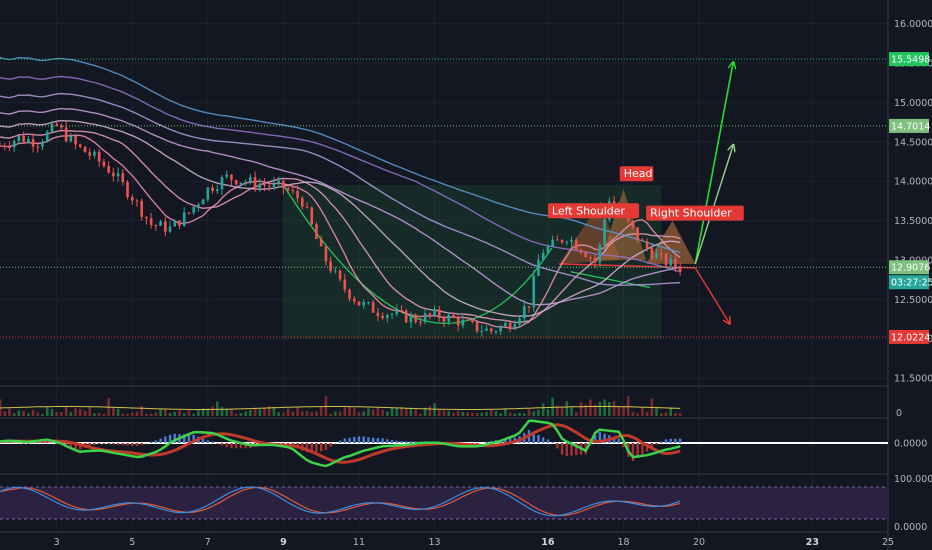 Image resolution: width=932 pixels, height=550 pixels. Describe the element at coordinates (913, 221) in the screenshot. I see `price-tick-label: 13.5000` at that location.